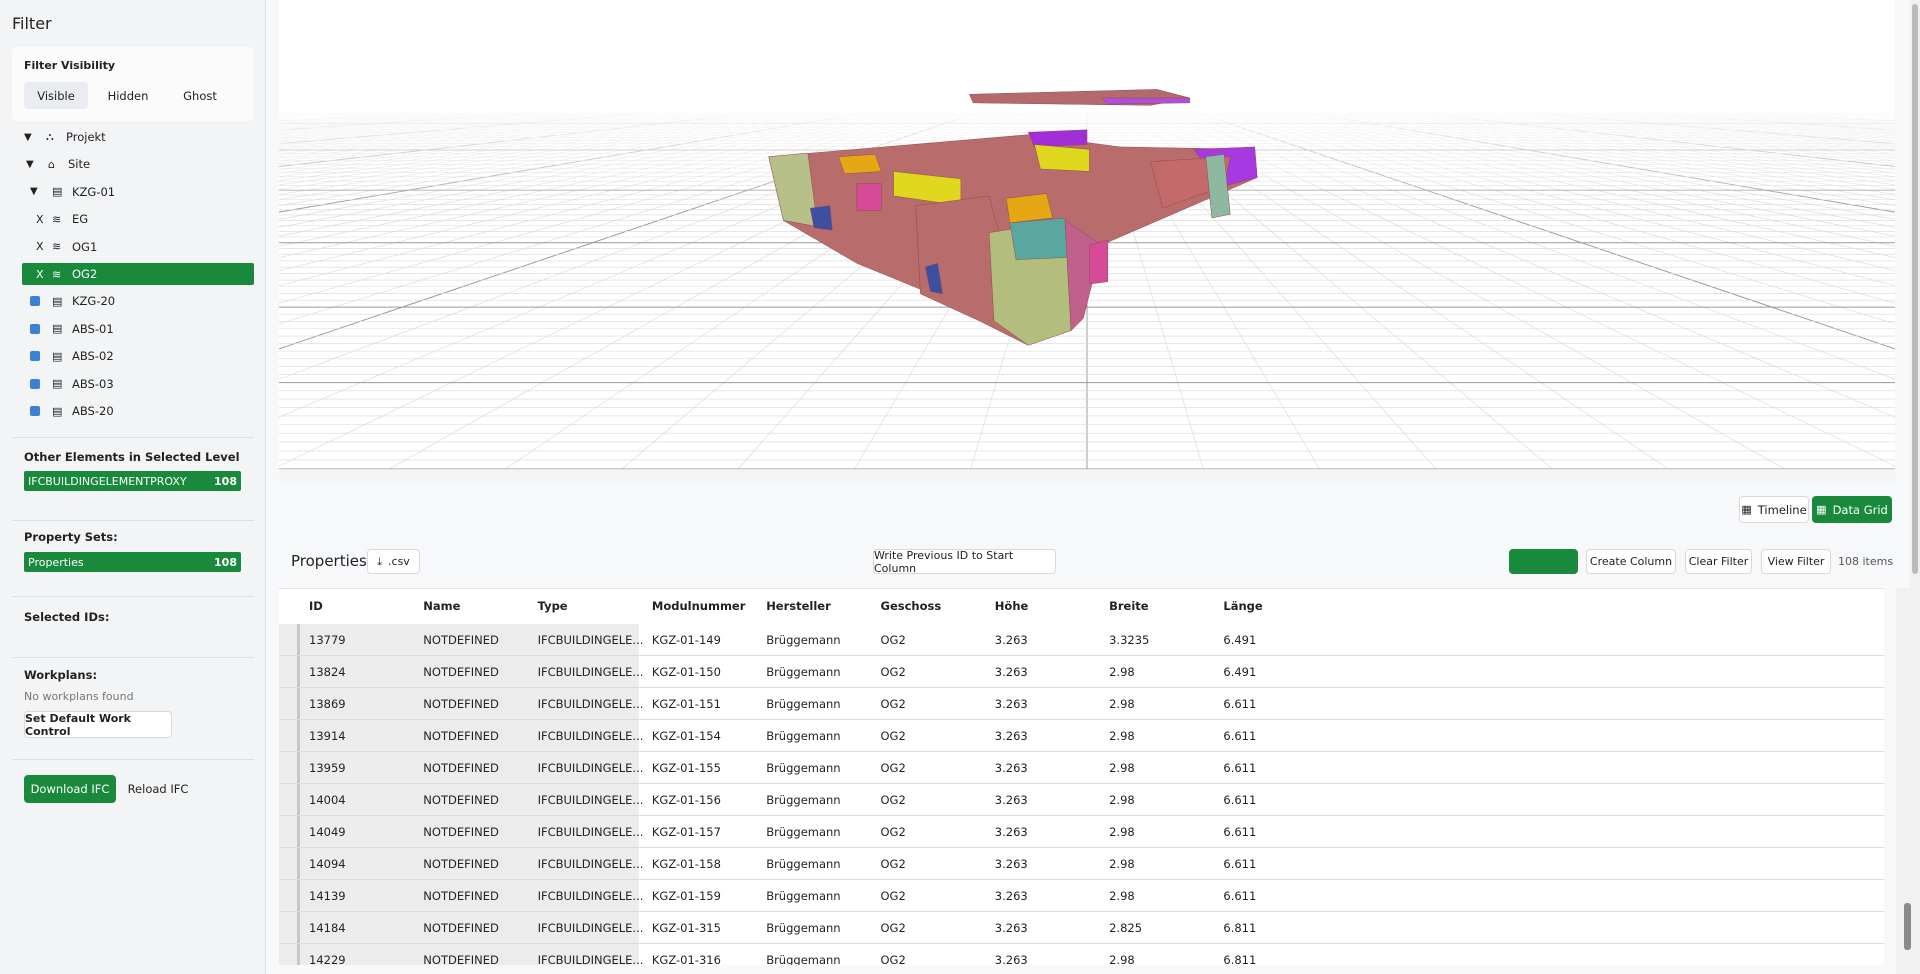 Image resolution: width=1920 pixels, height=974 pixels. Describe the element at coordinates (133, 411) in the screenshot. I see `tree-item: ▤ ABS-20` at that location.